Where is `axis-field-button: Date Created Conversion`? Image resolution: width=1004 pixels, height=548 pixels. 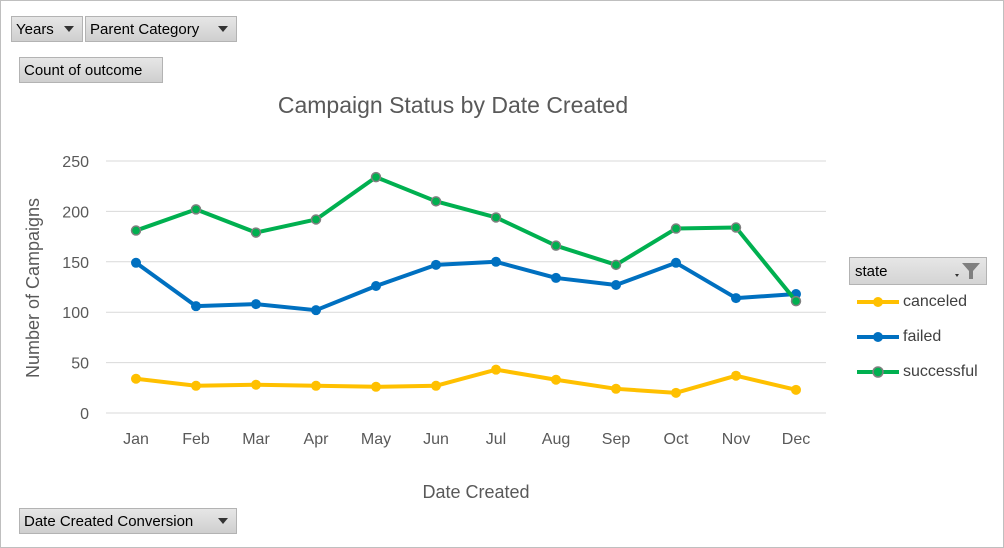 axis-field-button: Date Created Conversion is located at coordinates (128, 521).